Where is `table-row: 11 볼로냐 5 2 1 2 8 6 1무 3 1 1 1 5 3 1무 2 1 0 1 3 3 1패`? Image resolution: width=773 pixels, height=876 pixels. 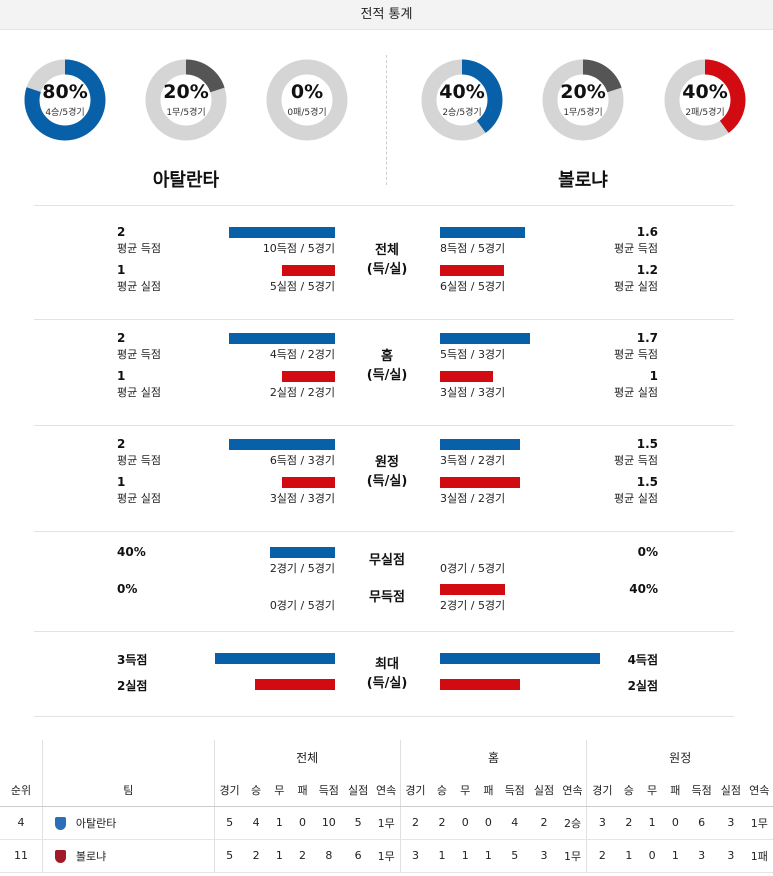
table-row: 11 볼로냐 5 2 1 2 8 6 1무 3 1 1 1 5 3 1무 2 1 0 1 3 3 1패 is located at coordinates (386, 856).